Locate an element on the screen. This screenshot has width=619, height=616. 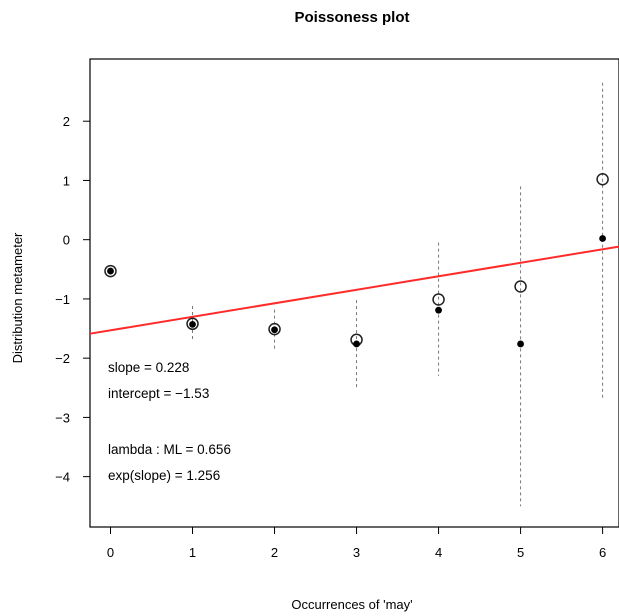
x-axis: 0 1 2 3 4 5 6 is located at coordinates (356, 543).